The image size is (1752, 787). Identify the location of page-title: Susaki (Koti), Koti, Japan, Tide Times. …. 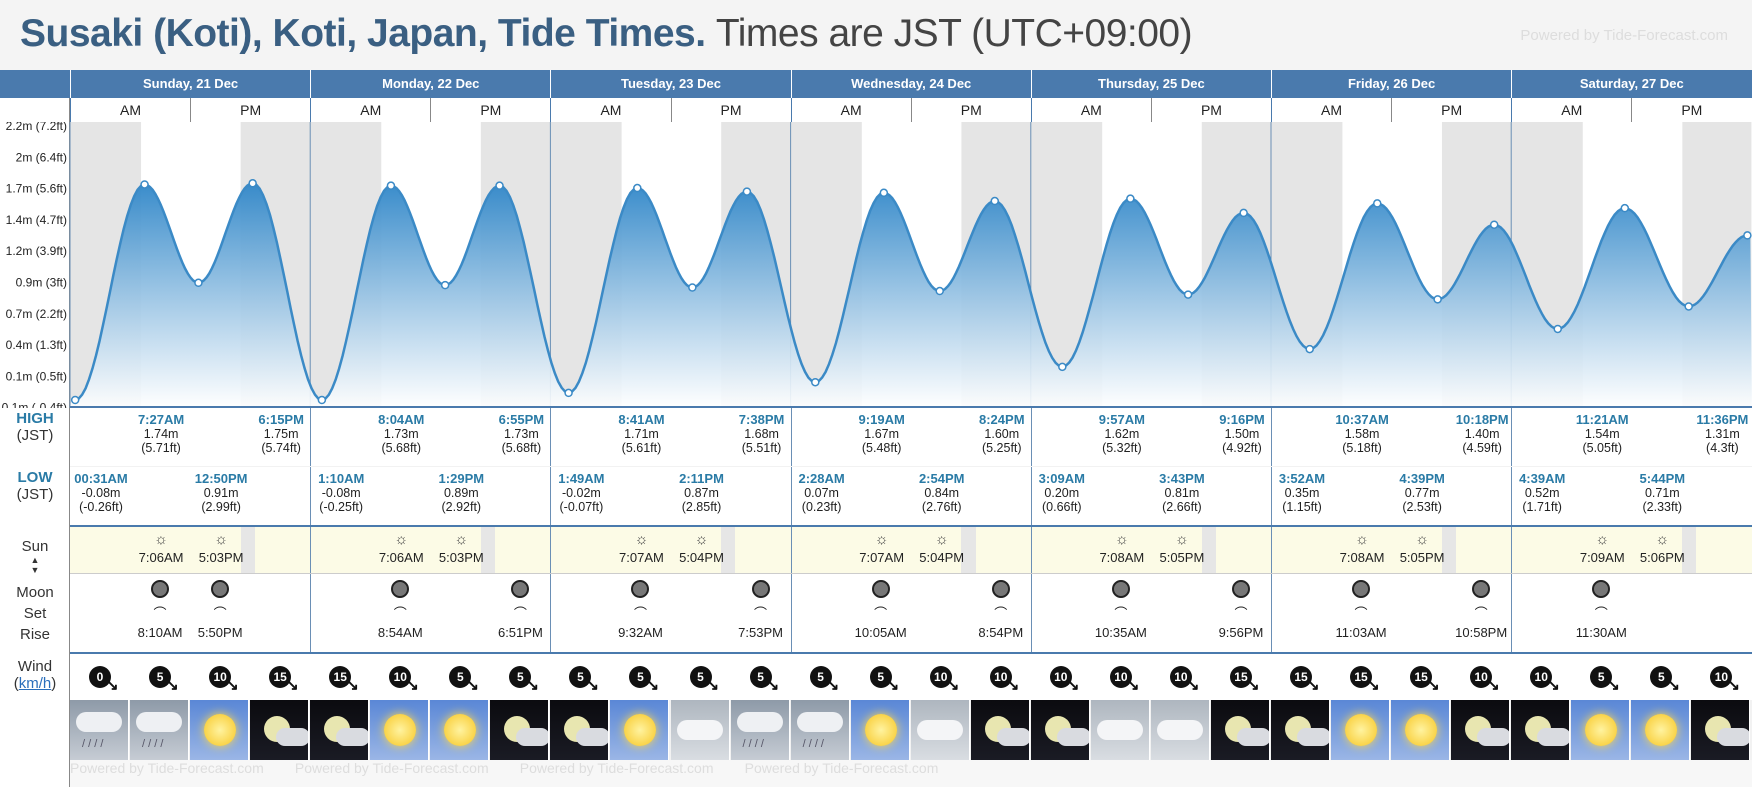
(606, 34).